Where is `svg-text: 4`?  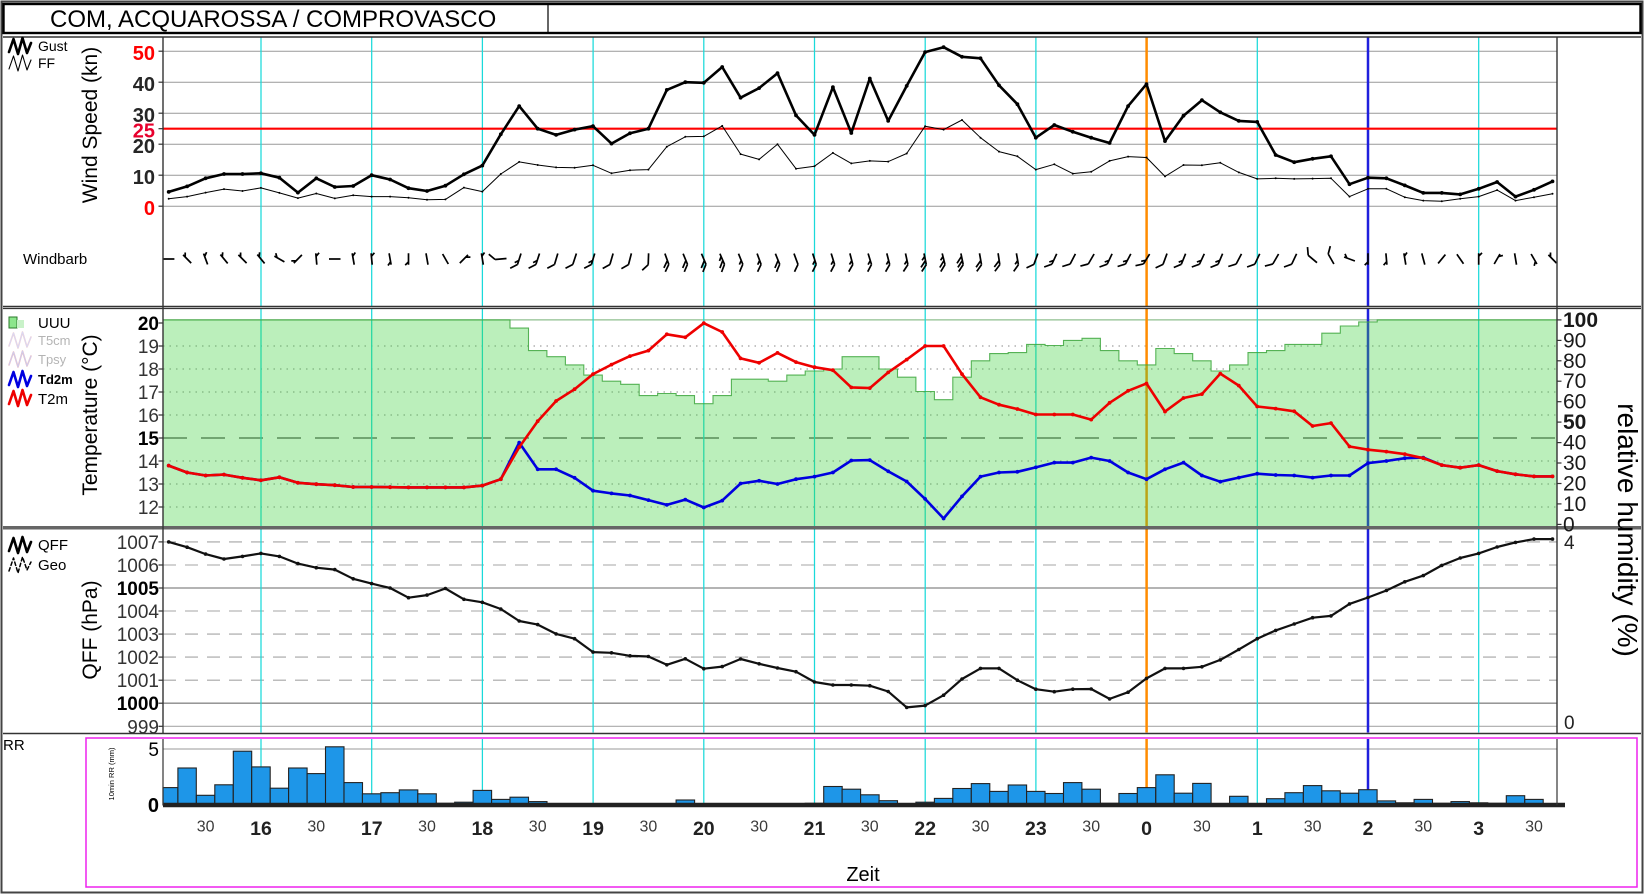 svg-text: 4 is located at coordinates (1569, 543).